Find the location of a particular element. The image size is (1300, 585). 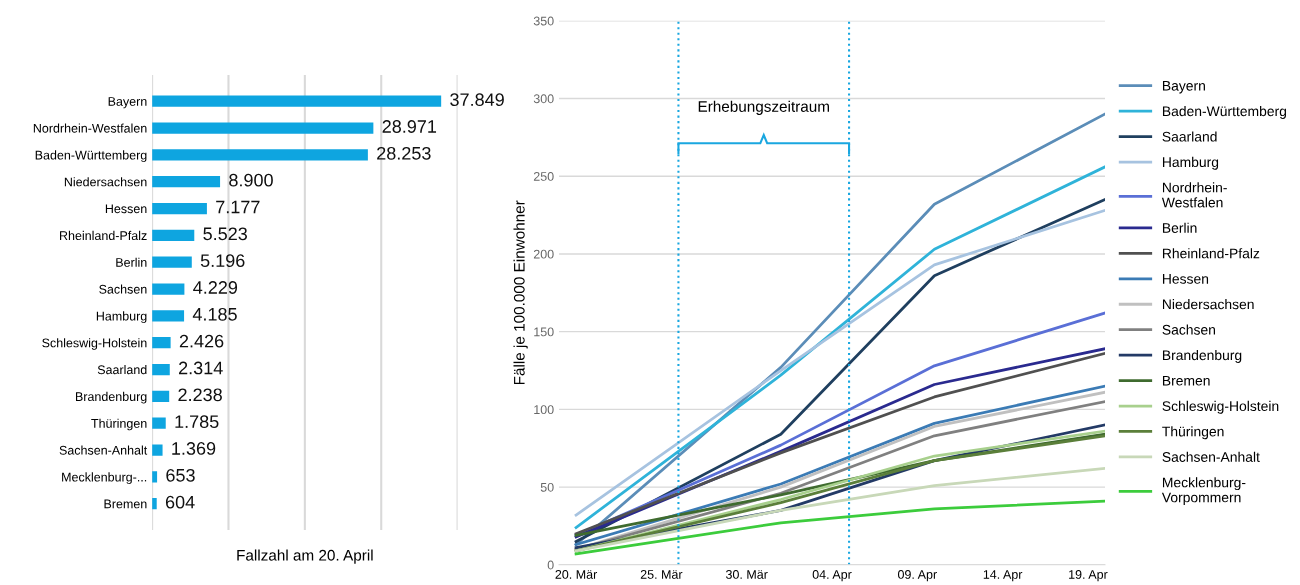

y-tick-label: Nordrhein-Westfalen is located at coordinates (90, 128).